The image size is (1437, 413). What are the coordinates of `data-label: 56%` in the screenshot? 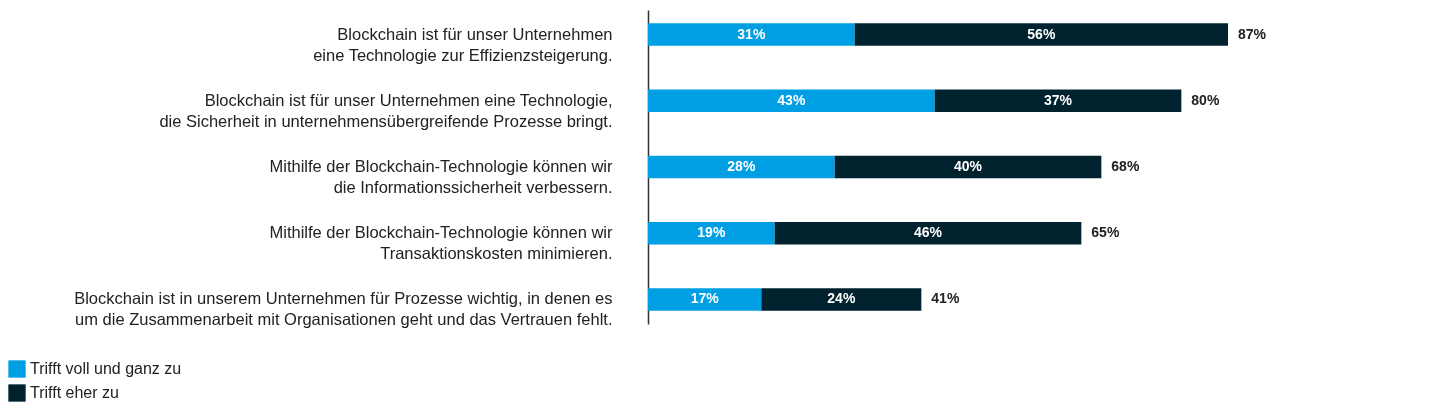 It's located at (1041, 33).